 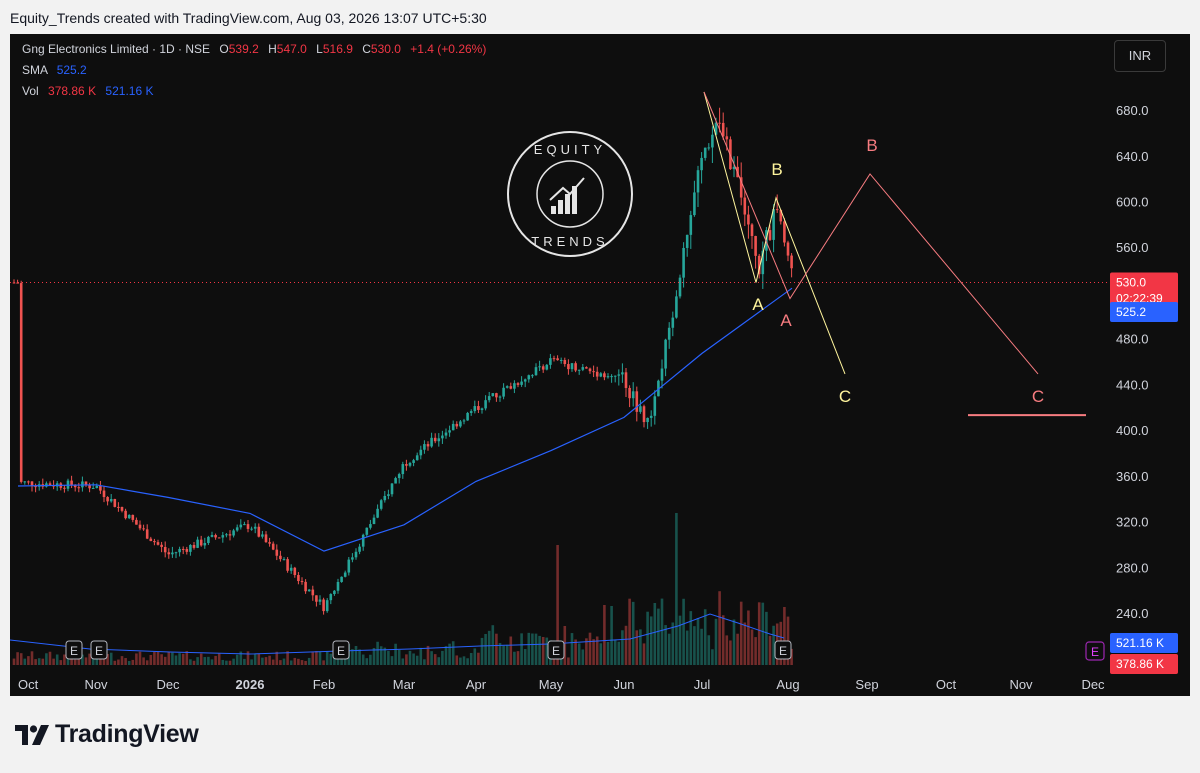 I want to click on y-tick-label: 400.0, so click(x=1132, y=430).